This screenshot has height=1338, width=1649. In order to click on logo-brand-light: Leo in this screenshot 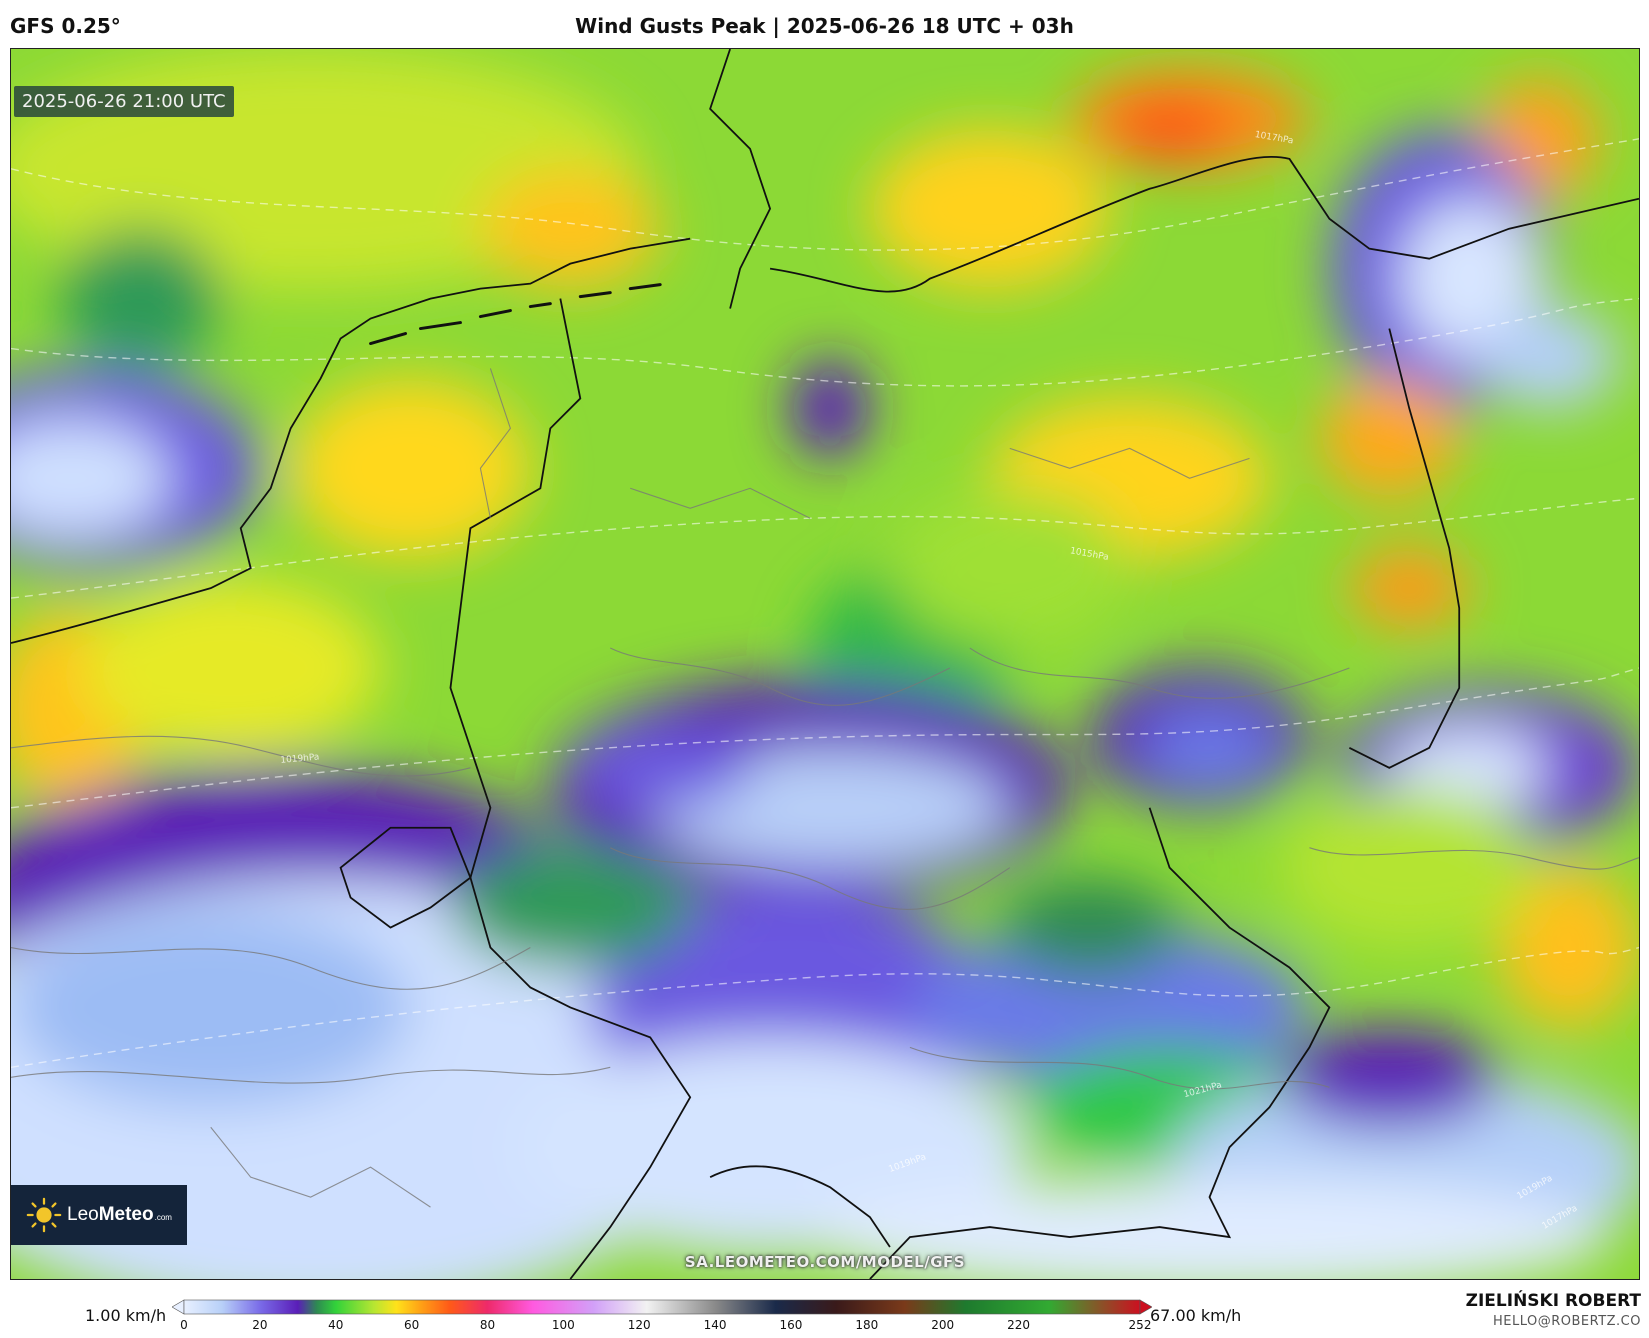, I will do `click(83, 1214)`.